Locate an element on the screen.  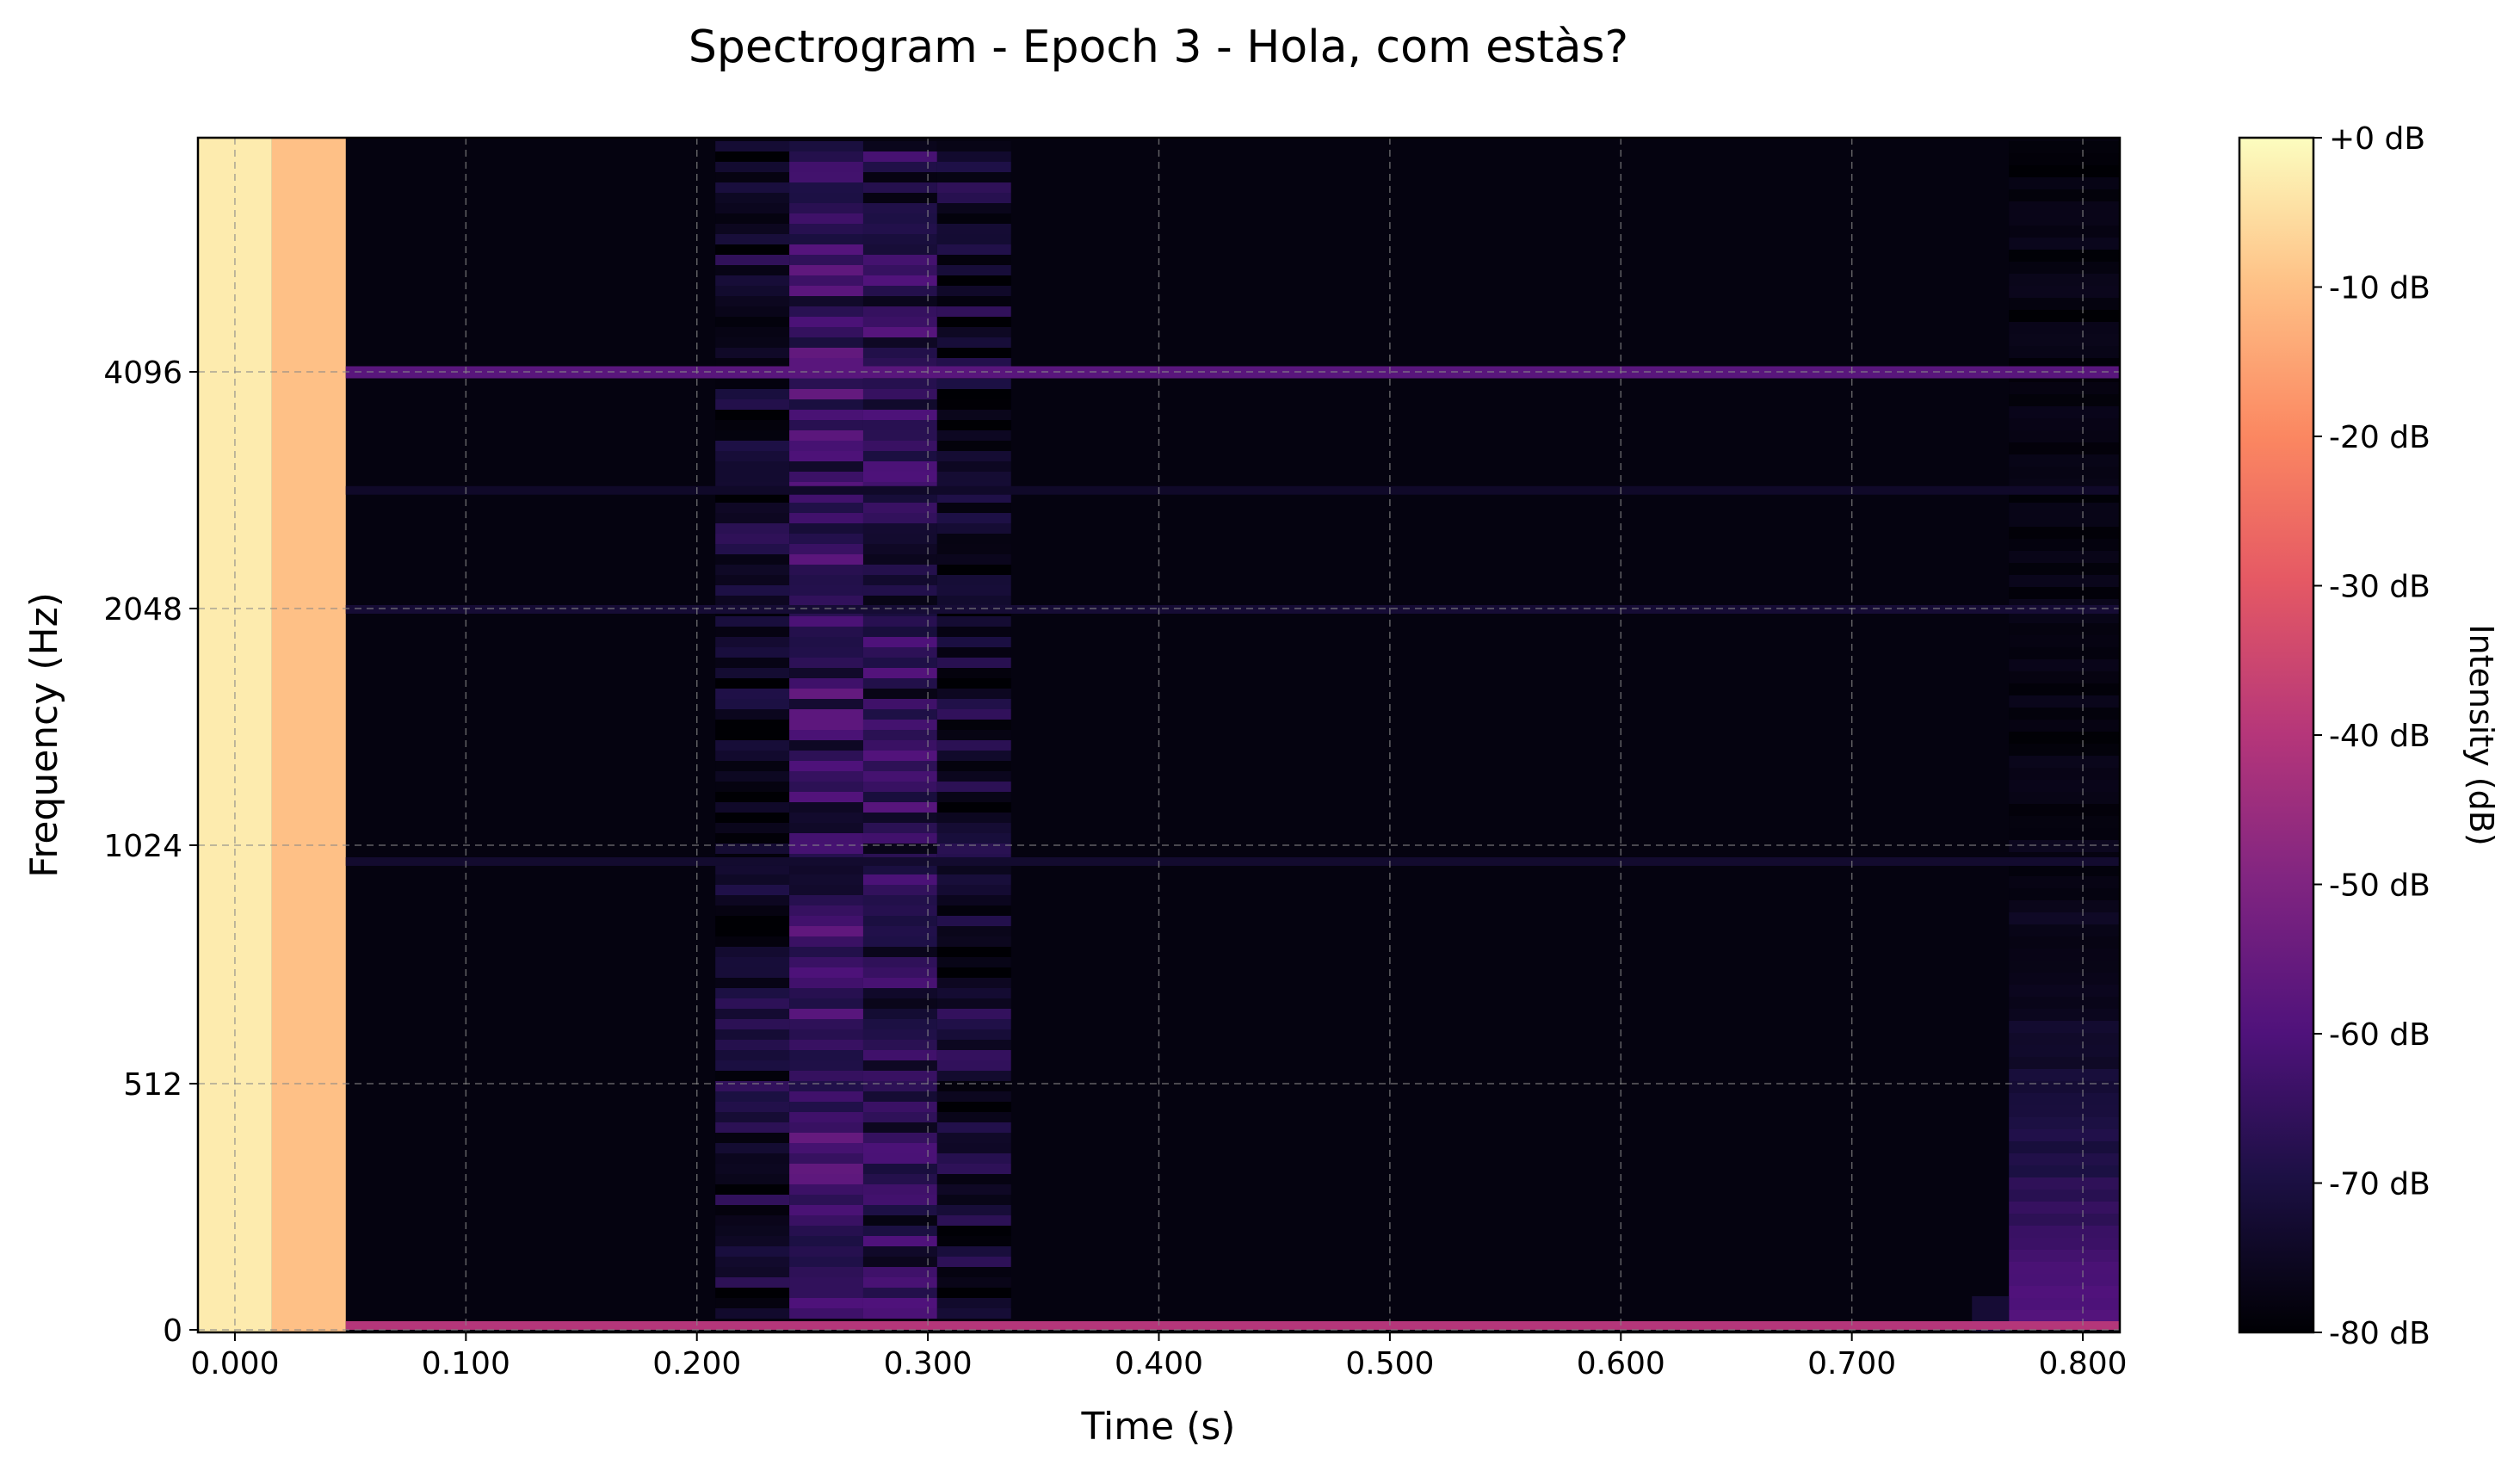
tone-line is located at coordinates (1233, 490).